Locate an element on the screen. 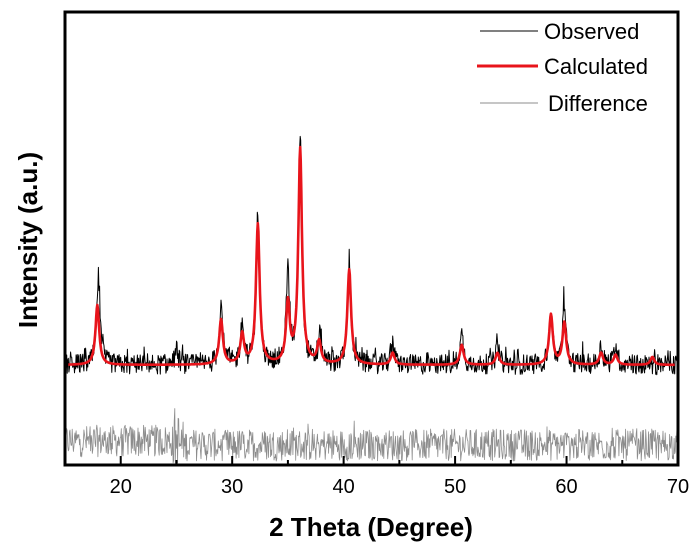 This screenshot has width=693, height=543. x-axis-ticks: 20 30 40 50 60 70 is located at coordinates (376, 477).